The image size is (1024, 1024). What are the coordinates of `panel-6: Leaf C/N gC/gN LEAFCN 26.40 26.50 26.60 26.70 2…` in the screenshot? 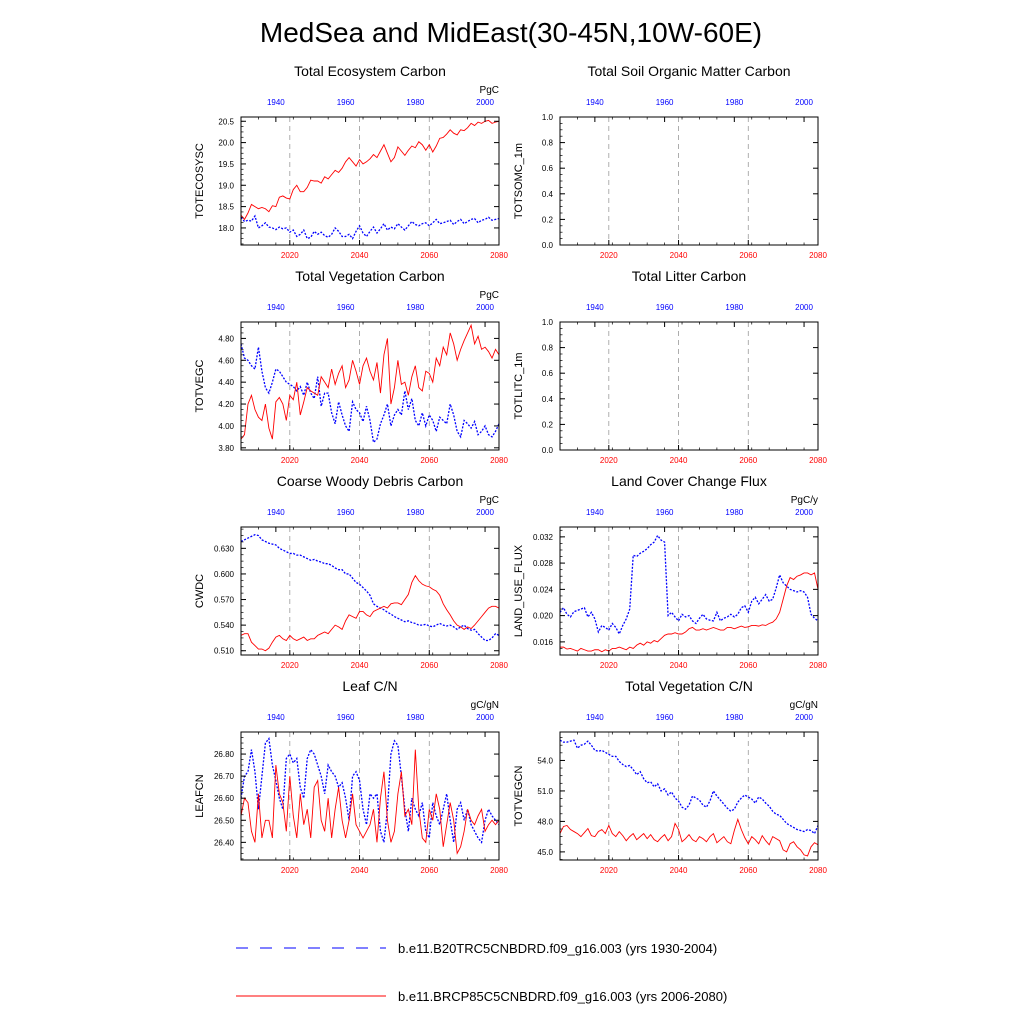 It's located at (351, 776).